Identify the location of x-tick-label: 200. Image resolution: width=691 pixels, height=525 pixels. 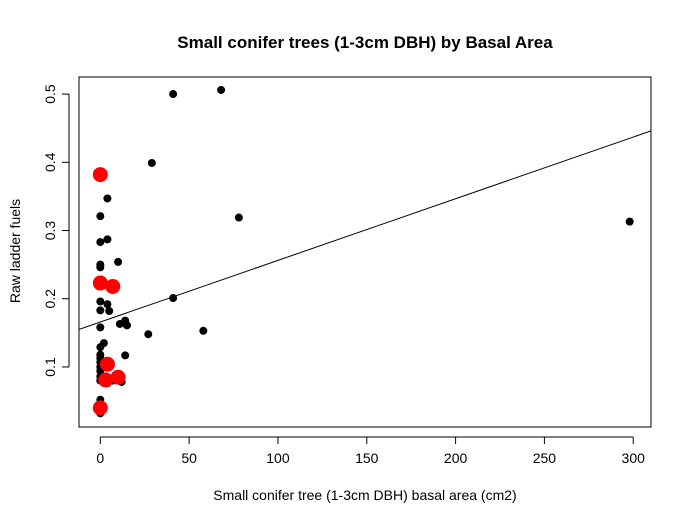
(456, 458).